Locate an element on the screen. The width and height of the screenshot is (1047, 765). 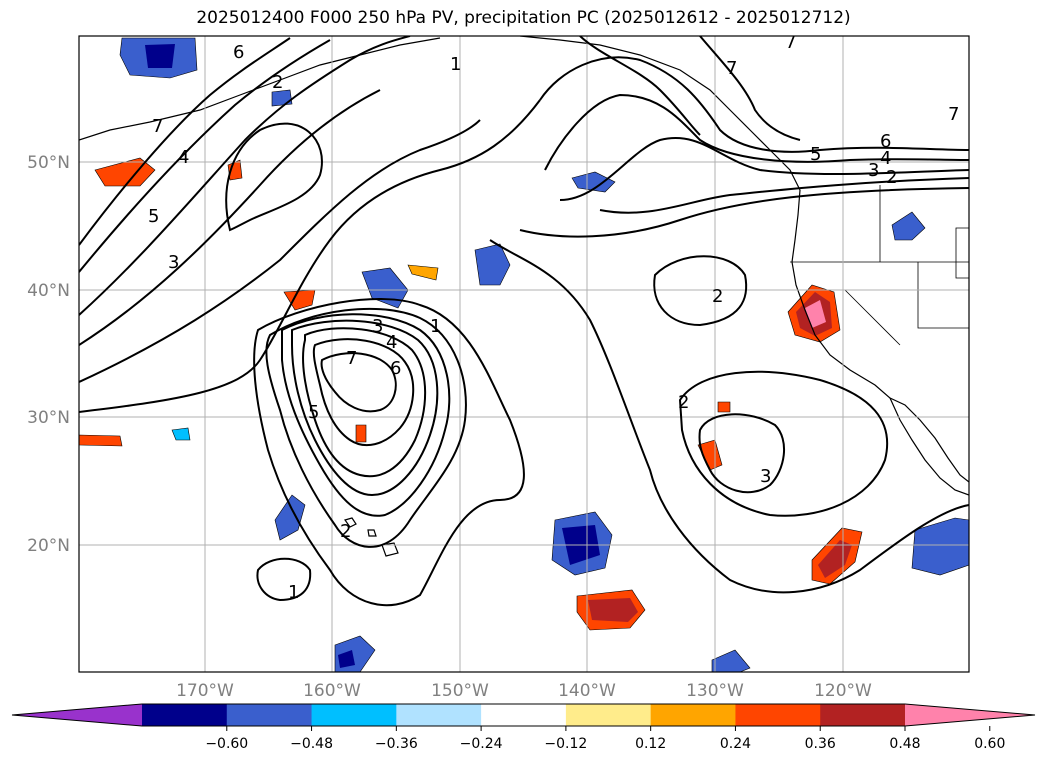
pv-contour-1-south is located at coordinates (284, 579).